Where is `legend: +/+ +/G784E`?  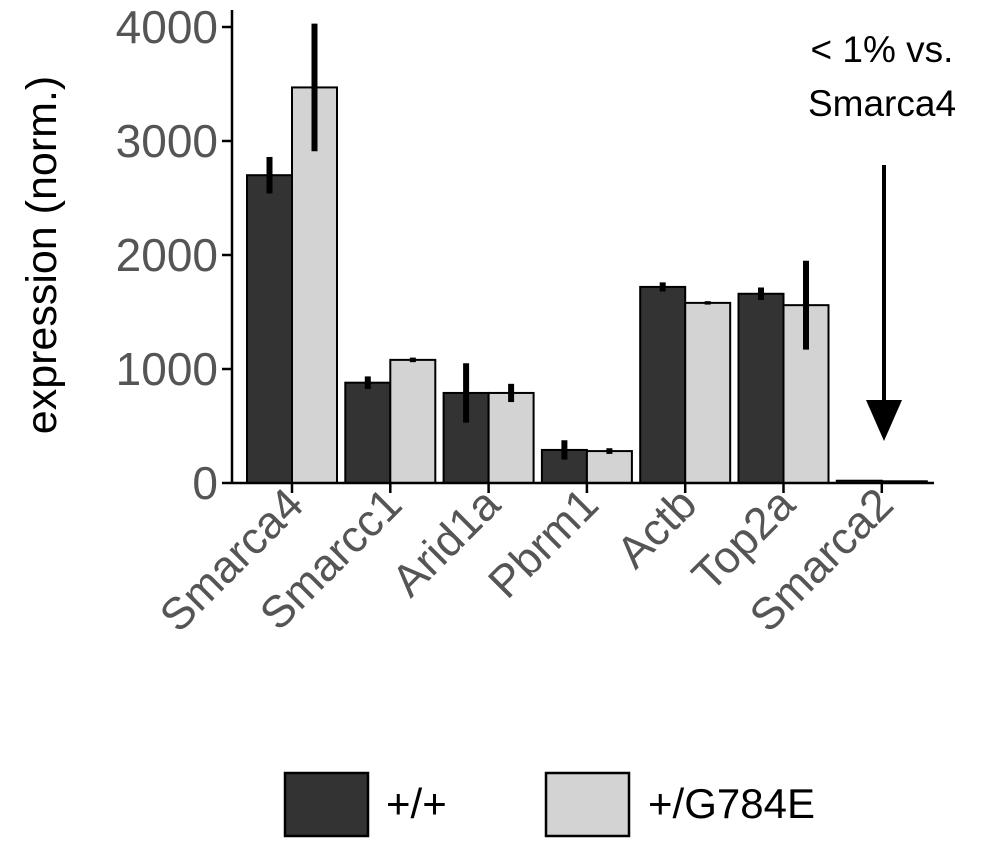
legend: +/+ +/G784E is located at coordinates (549, 804).